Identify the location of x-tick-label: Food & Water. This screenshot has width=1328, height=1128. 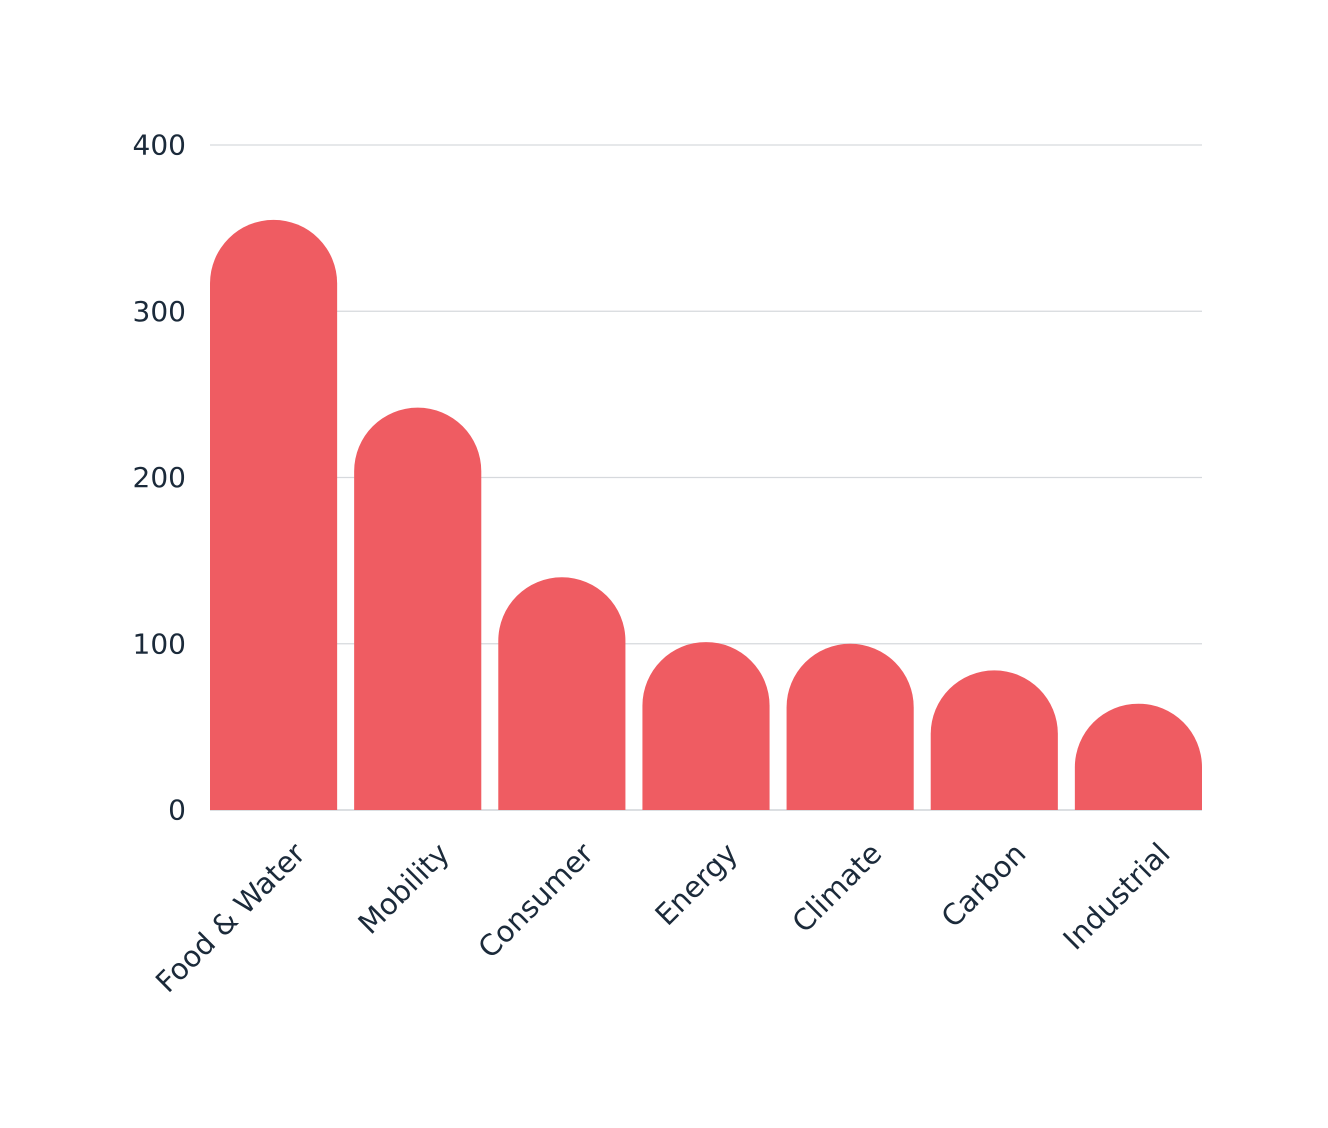
(230, 917).